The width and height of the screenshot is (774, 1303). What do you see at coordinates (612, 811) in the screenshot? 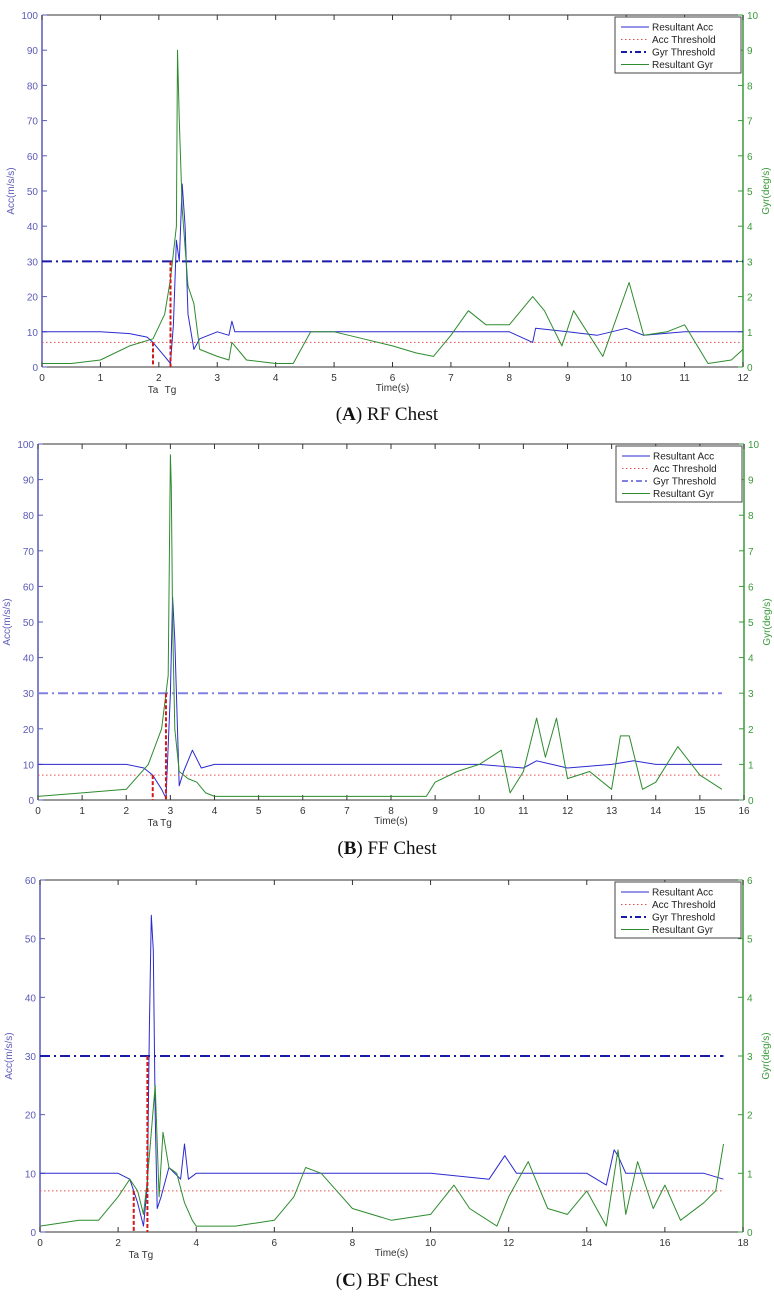
I see `x-tick-label: 13` at bounding box center [612, 811].